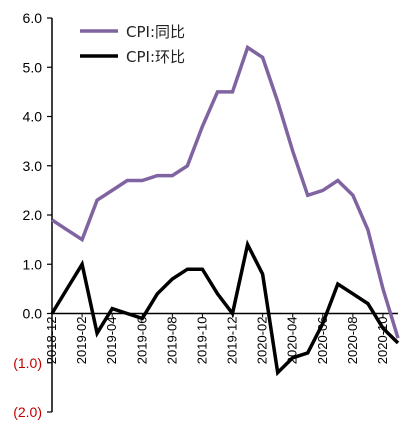  What do you see at coordinates (33, 314) in the screenshot?
I see `y-tick-label: 0.0` at bounding box center [33, 314].